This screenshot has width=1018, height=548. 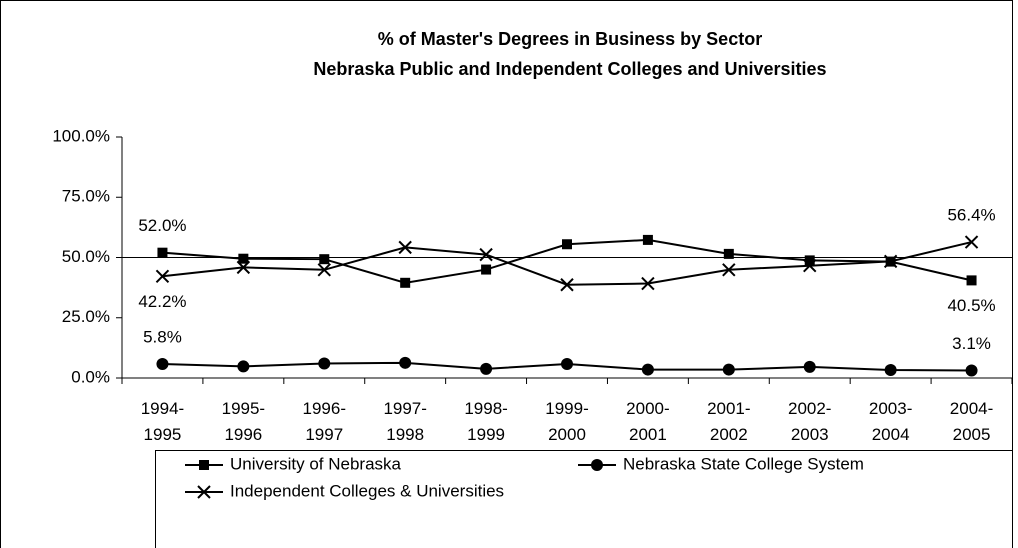 I want to click on x-tick-label-line: 1995-, so click(x=243, y=408).